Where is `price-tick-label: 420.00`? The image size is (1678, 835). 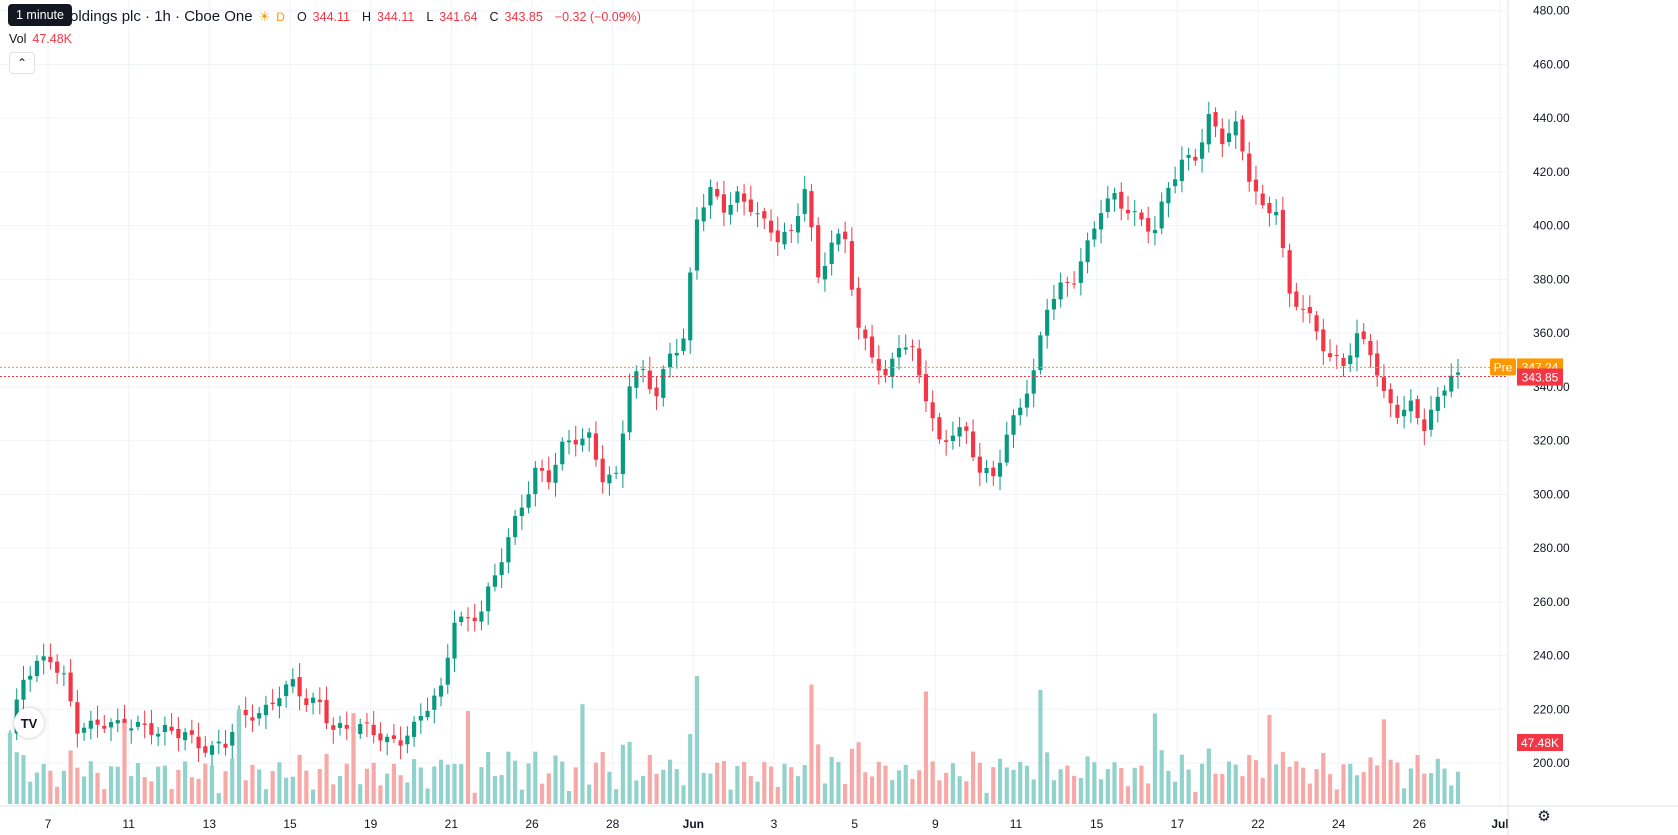 price-tick-label: 420.00 is located at coordinates (1551, 172).